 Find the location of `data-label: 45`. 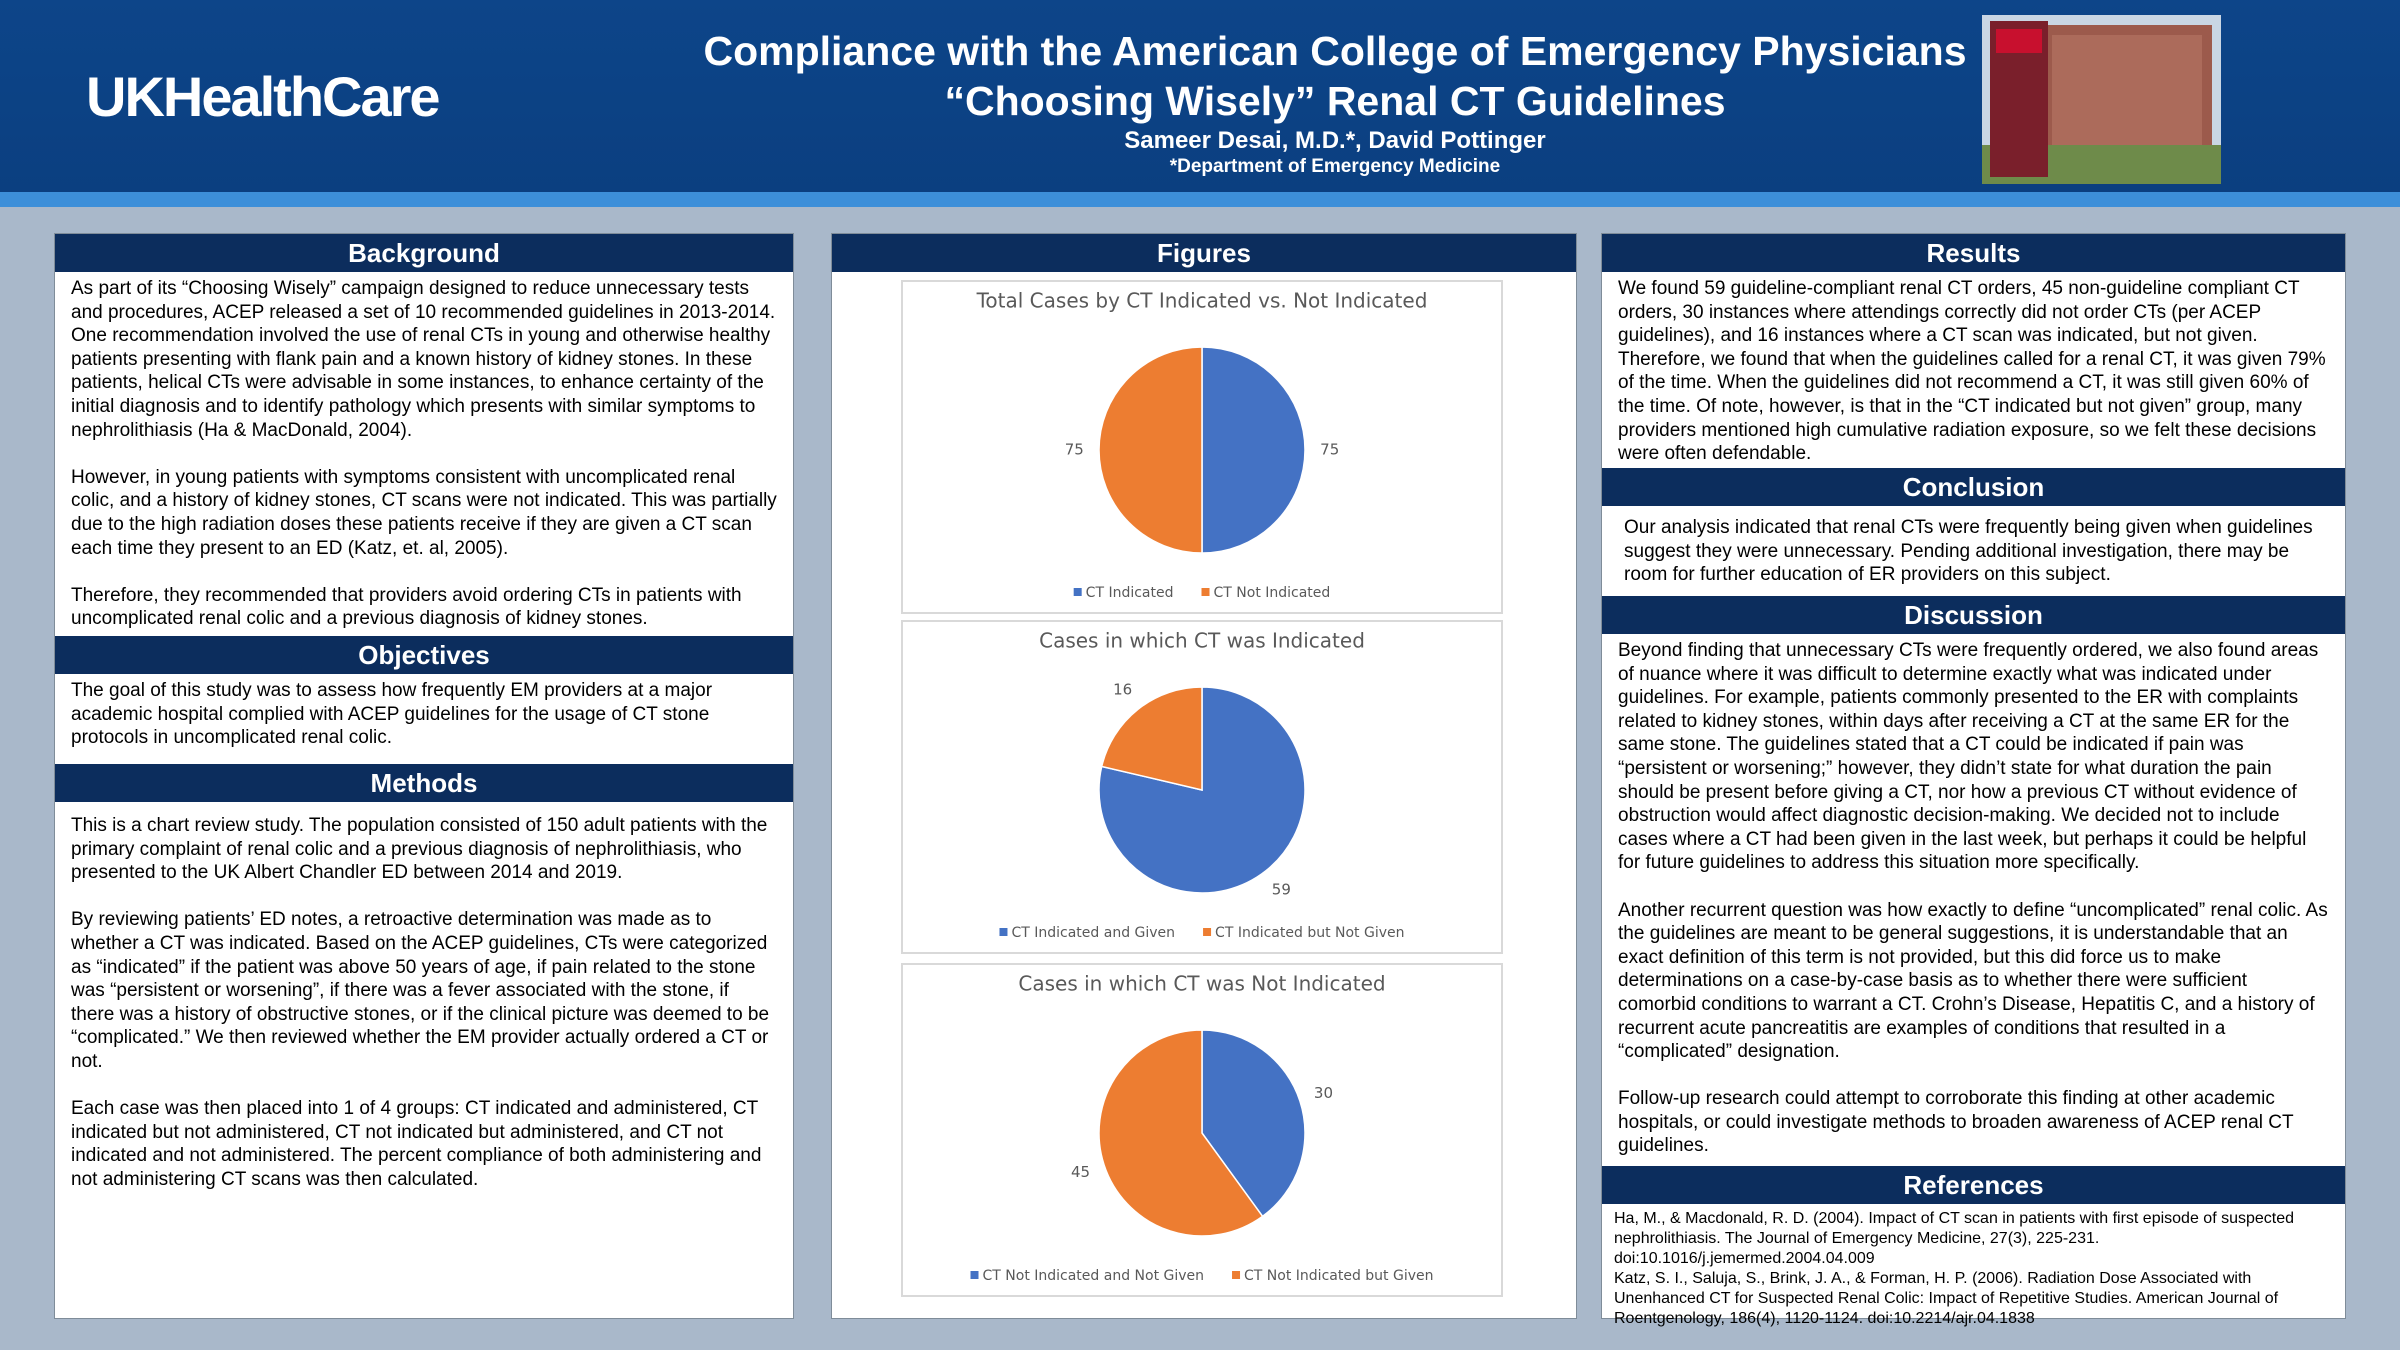

data-label: 45 is located at coordinates (1080, 1172).